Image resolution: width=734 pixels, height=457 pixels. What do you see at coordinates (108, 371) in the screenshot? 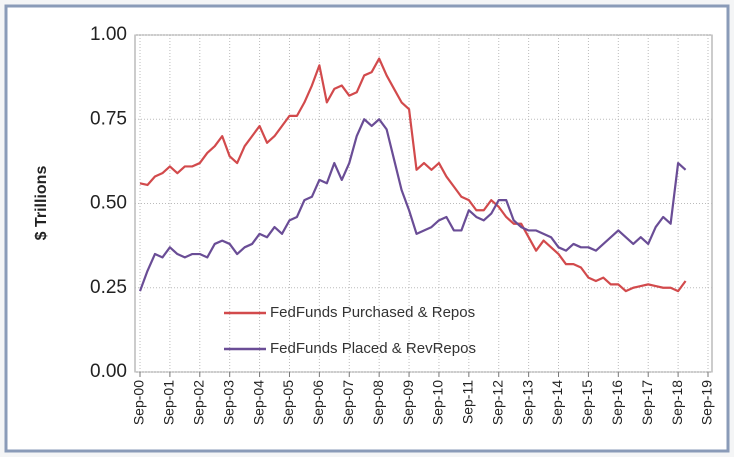
I see `y-tick-label: 0.00` at bounding box center [108, 371].